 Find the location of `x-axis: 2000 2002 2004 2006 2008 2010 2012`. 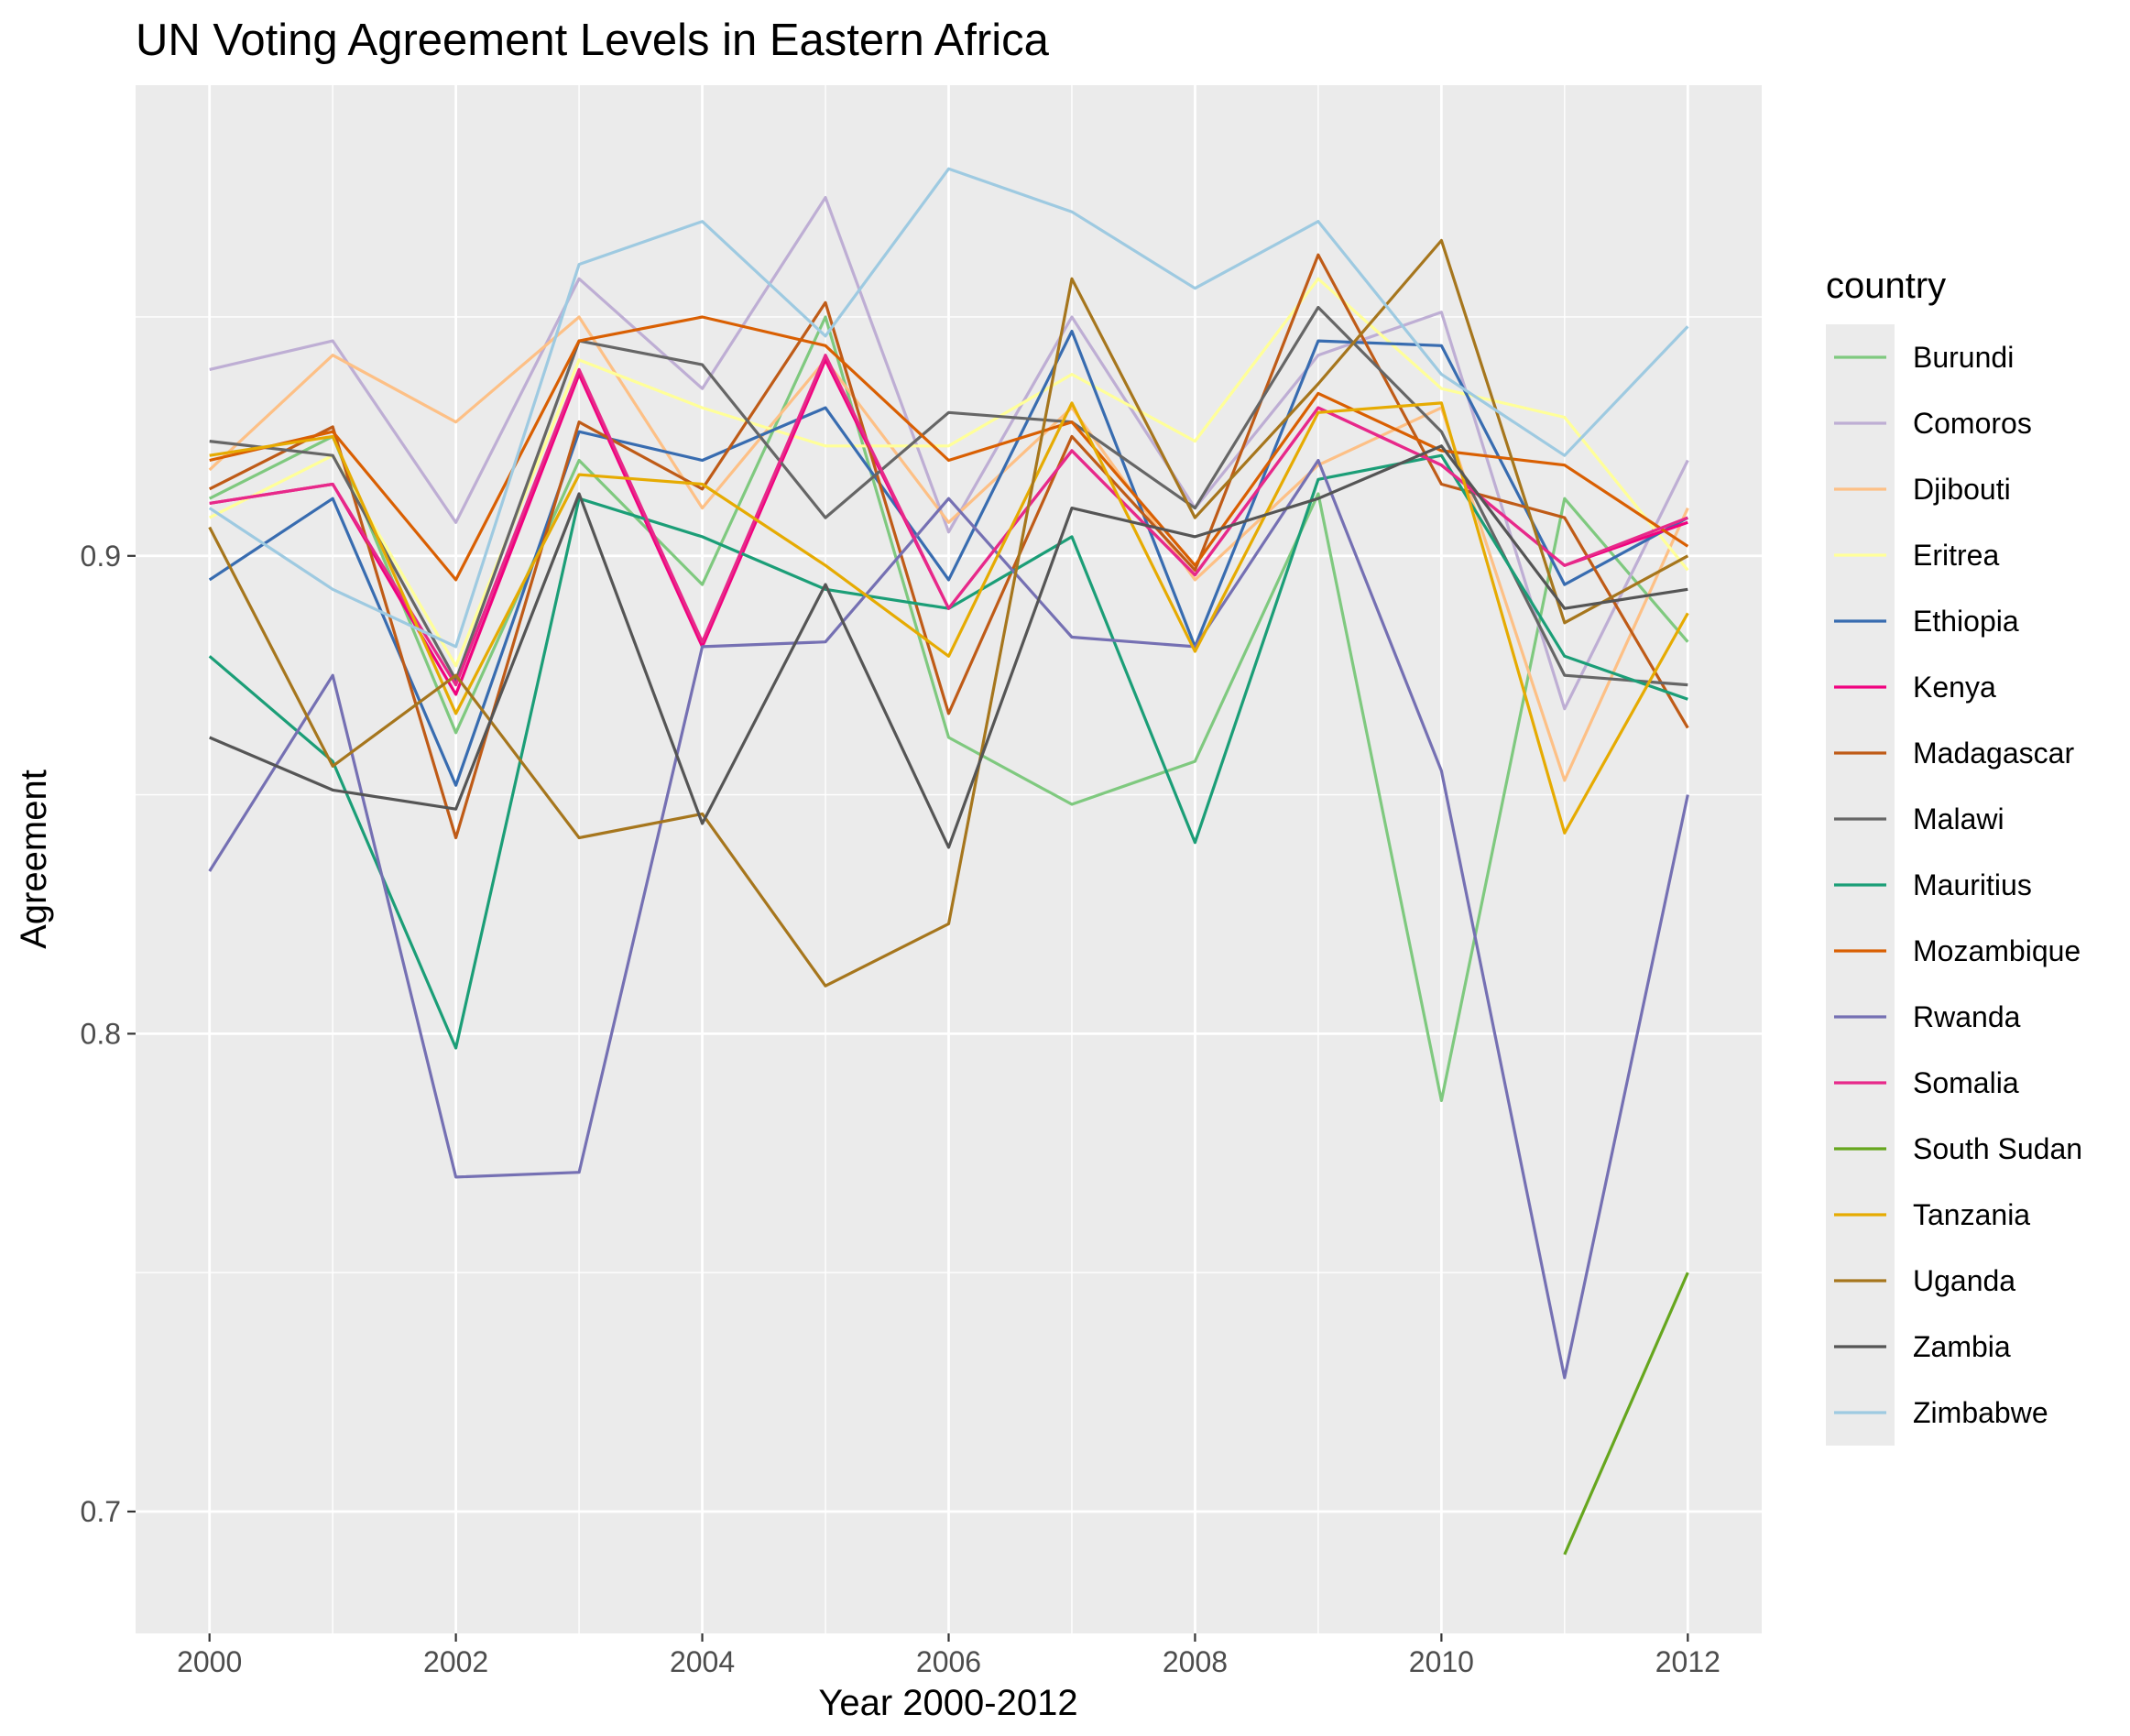

x-axis: 2000 2002 2004 2006 2008 2010 2012 is located at coordinates (948, 1656).